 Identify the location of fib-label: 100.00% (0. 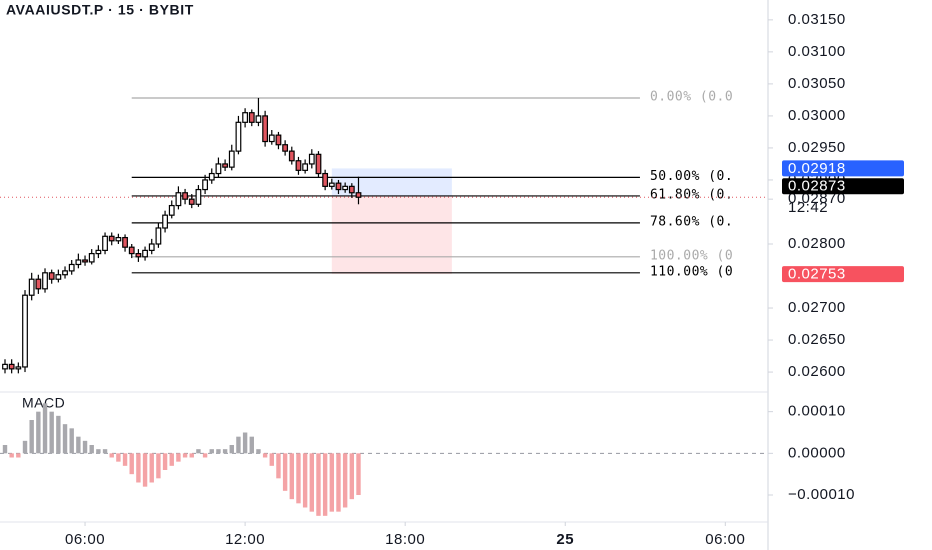
(691, 255).